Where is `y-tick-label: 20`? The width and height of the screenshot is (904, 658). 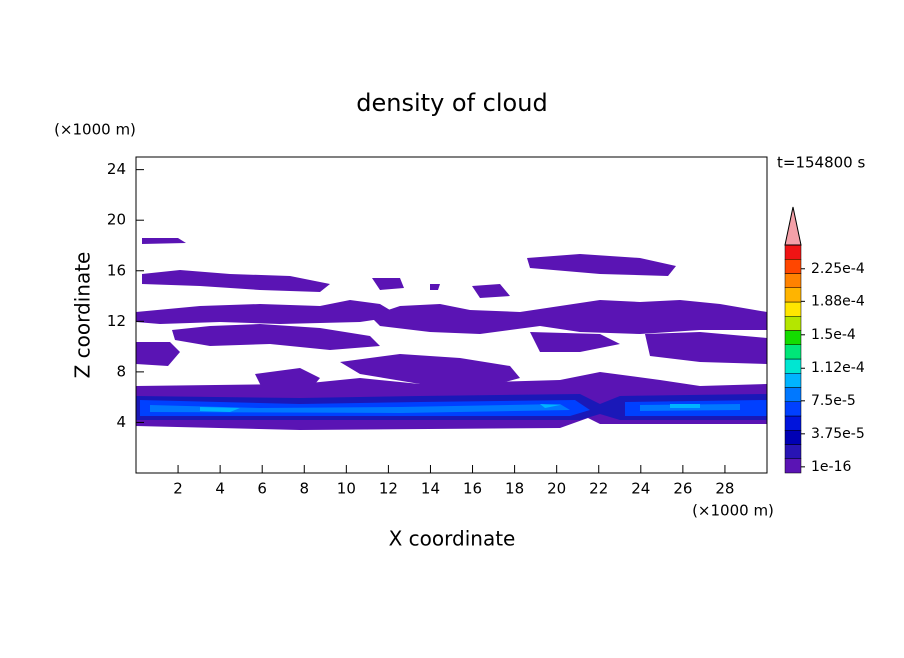 y-tick-label: 20 is located at coordinates (116, 220).